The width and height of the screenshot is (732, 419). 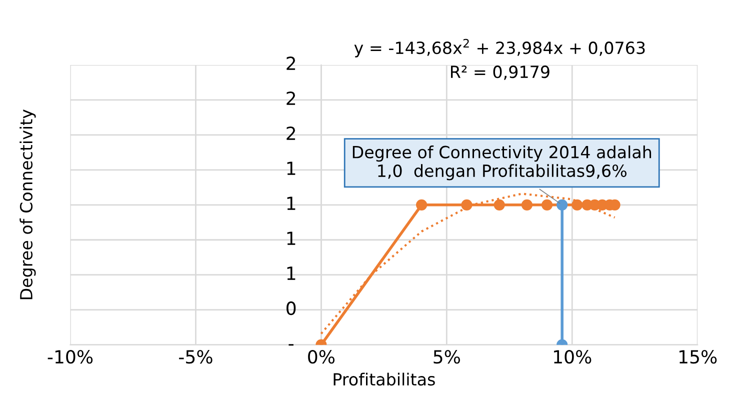 I want to click on annotation: Degree of Connectivity 2014 adalah 1,0 dengan Profitabilitas9,6%, so click(x=502, y=163).